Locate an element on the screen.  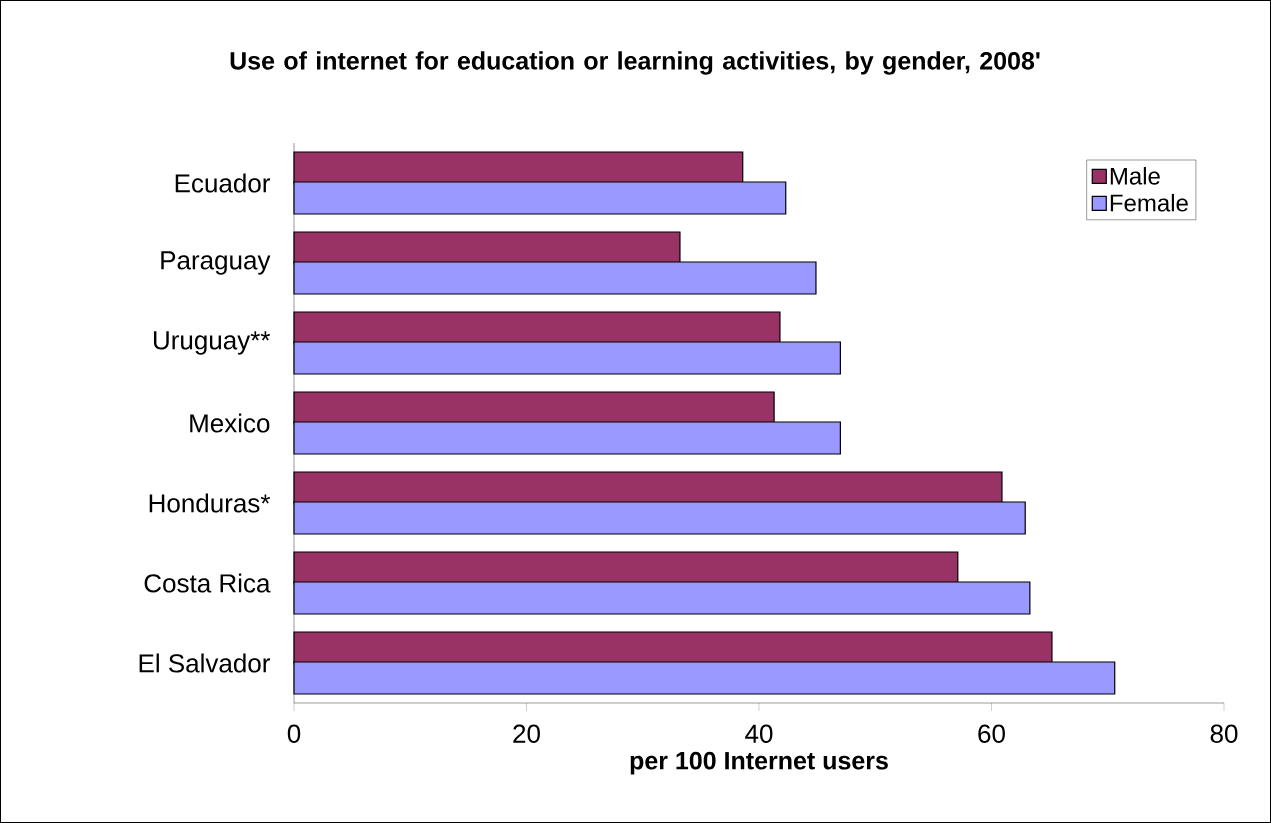
x-tick-label: 60 is located at coordinates (991, 733).